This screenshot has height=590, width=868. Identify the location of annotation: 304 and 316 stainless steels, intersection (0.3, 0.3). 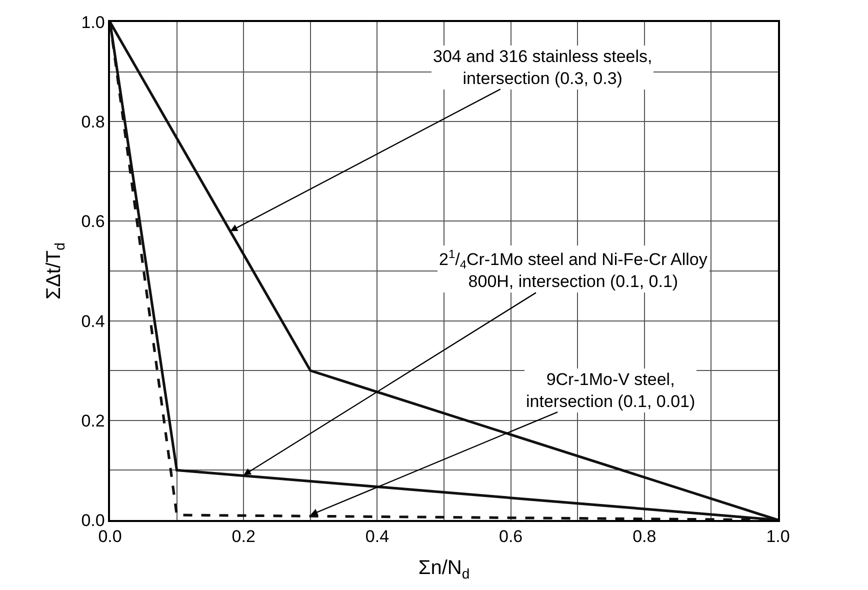
(542, 67).